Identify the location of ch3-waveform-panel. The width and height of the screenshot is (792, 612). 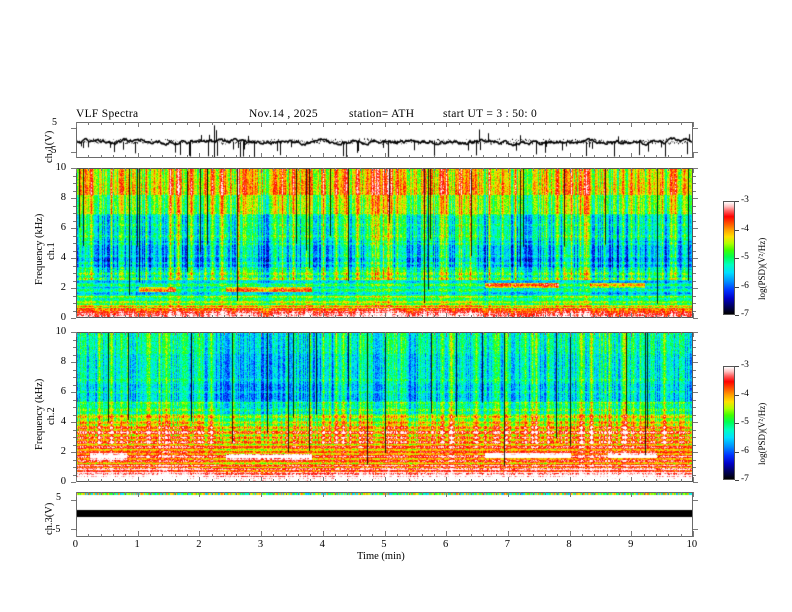
(384, 514).